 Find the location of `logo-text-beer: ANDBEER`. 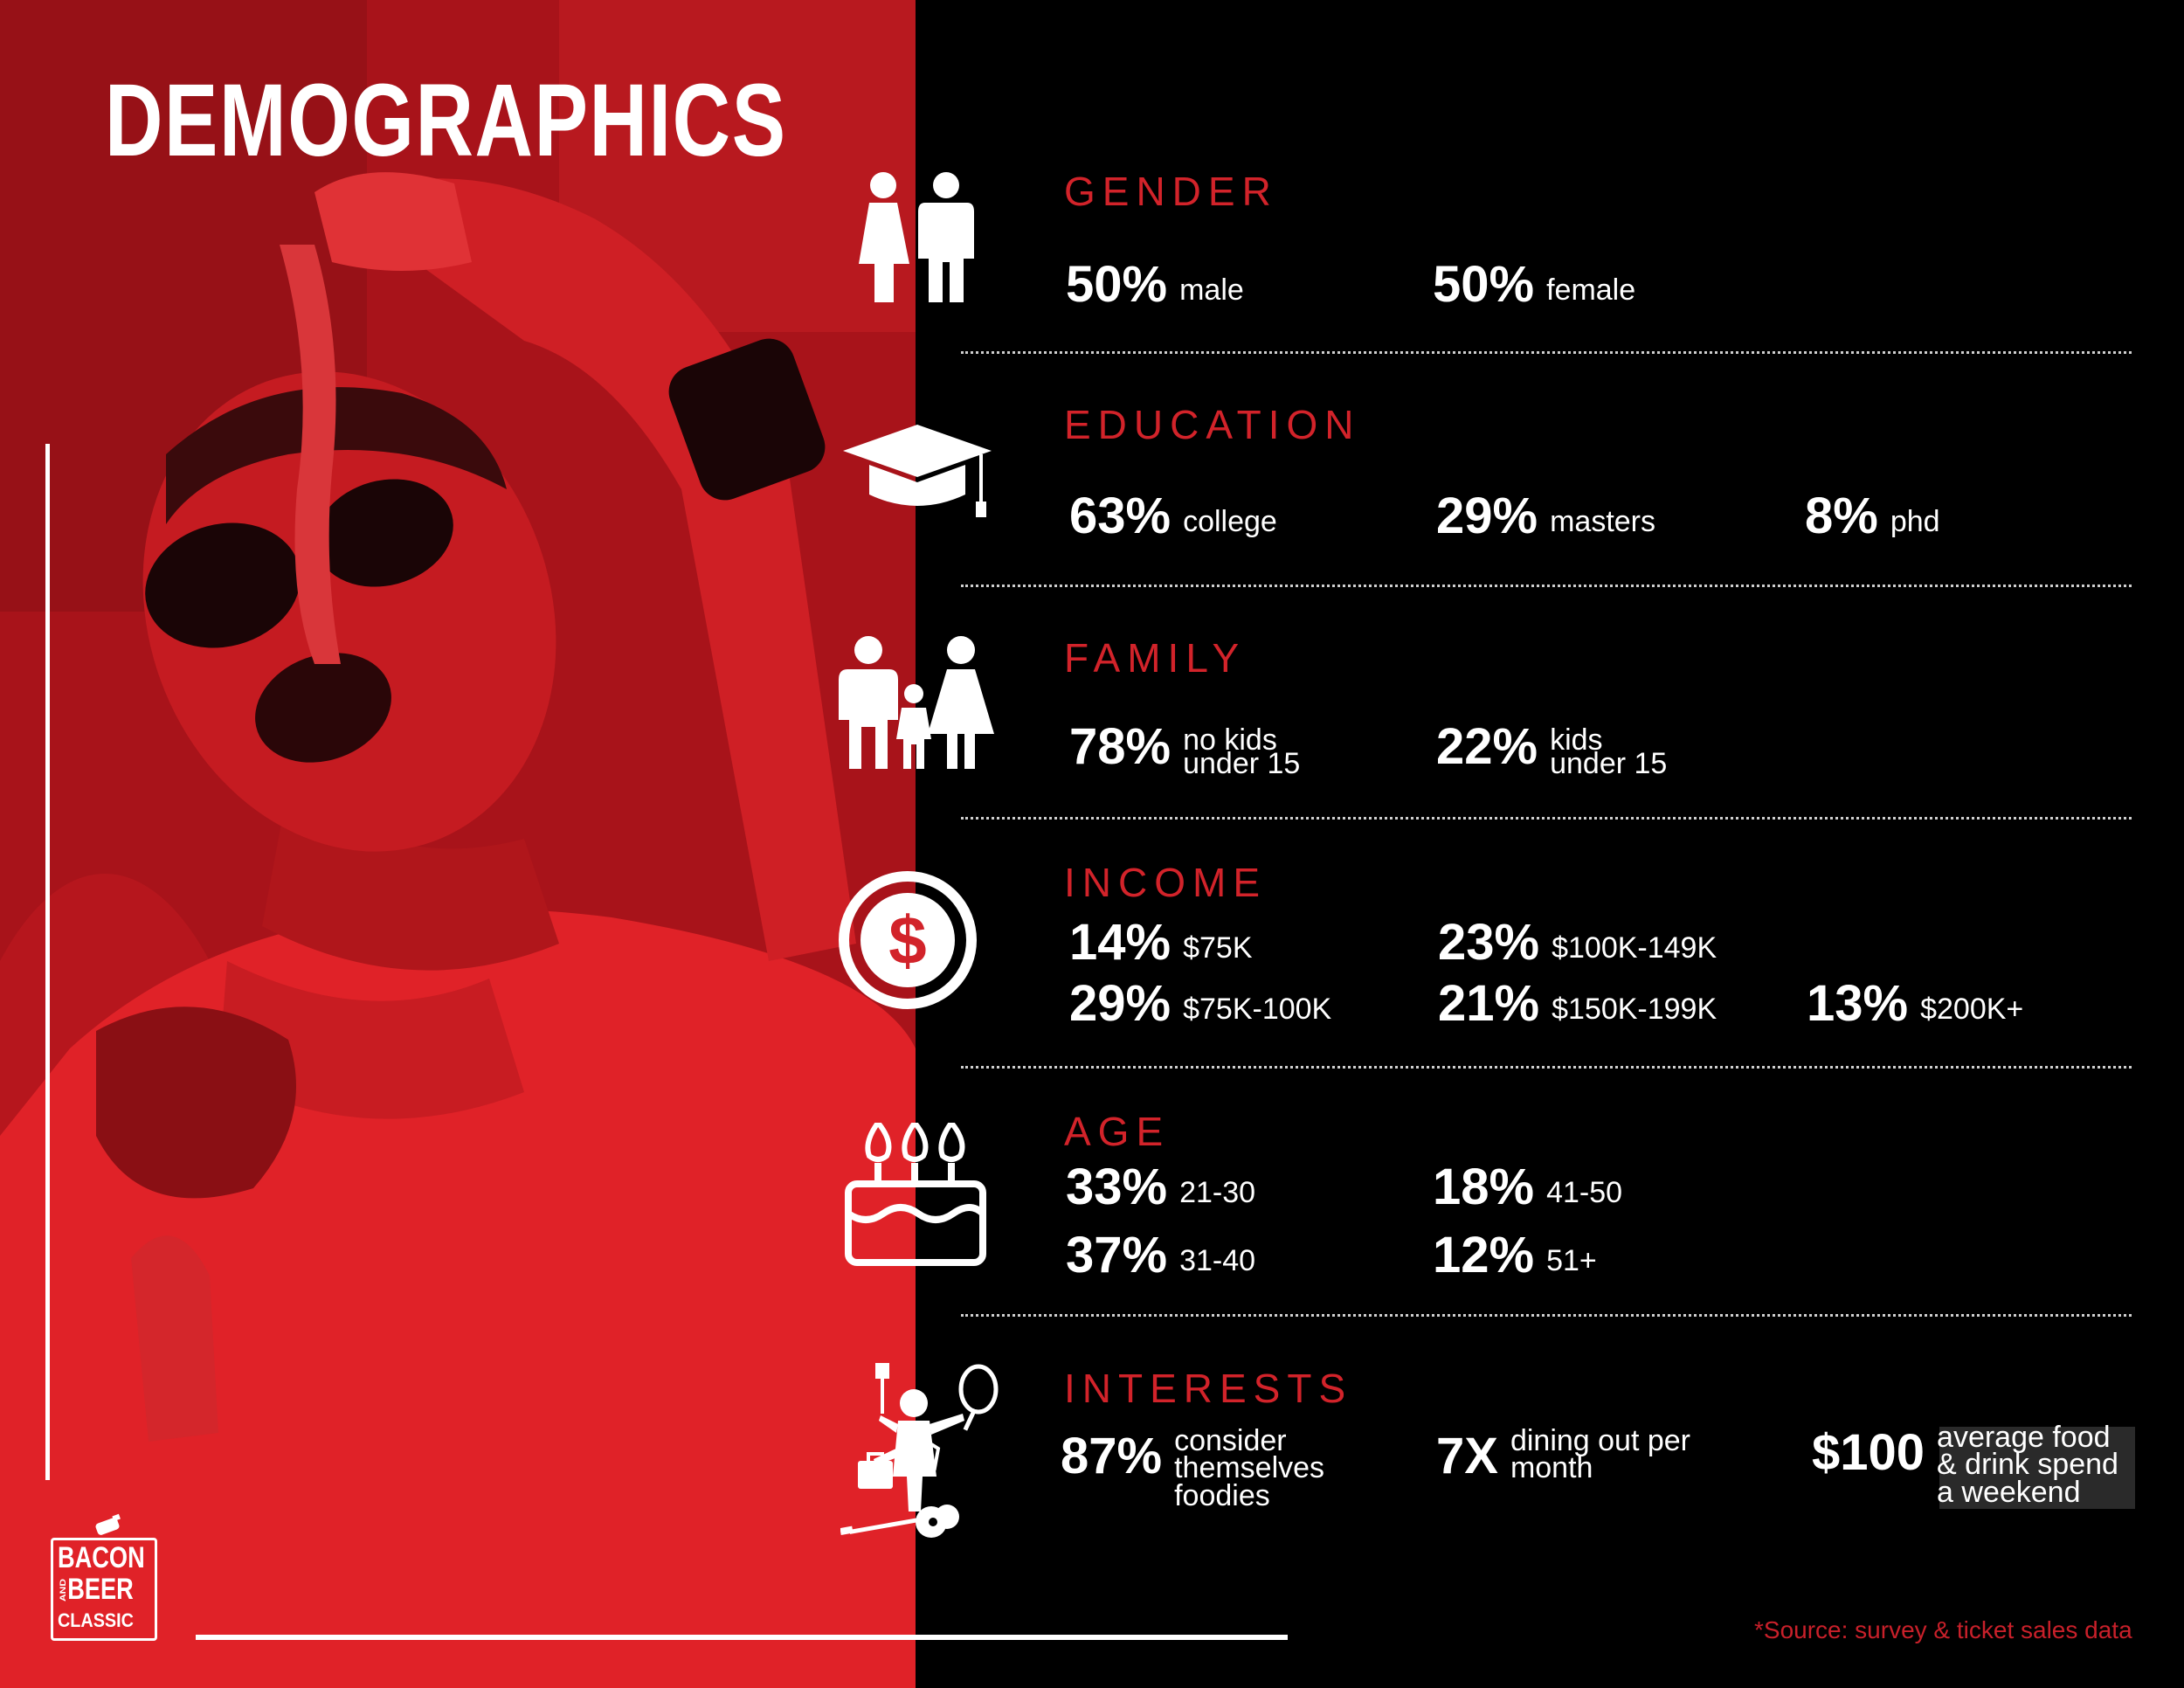

logo-text-beer: ANDBEER is located at coordinates (96, 1590).